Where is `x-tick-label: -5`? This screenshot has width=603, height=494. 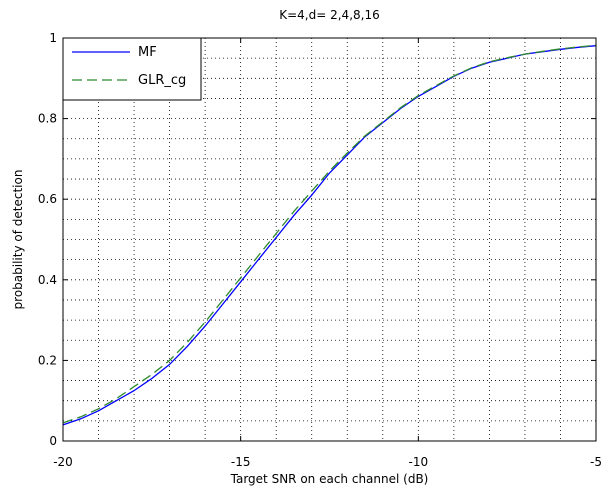
x-tick-label: -5 is located at coordinates (596, 462).